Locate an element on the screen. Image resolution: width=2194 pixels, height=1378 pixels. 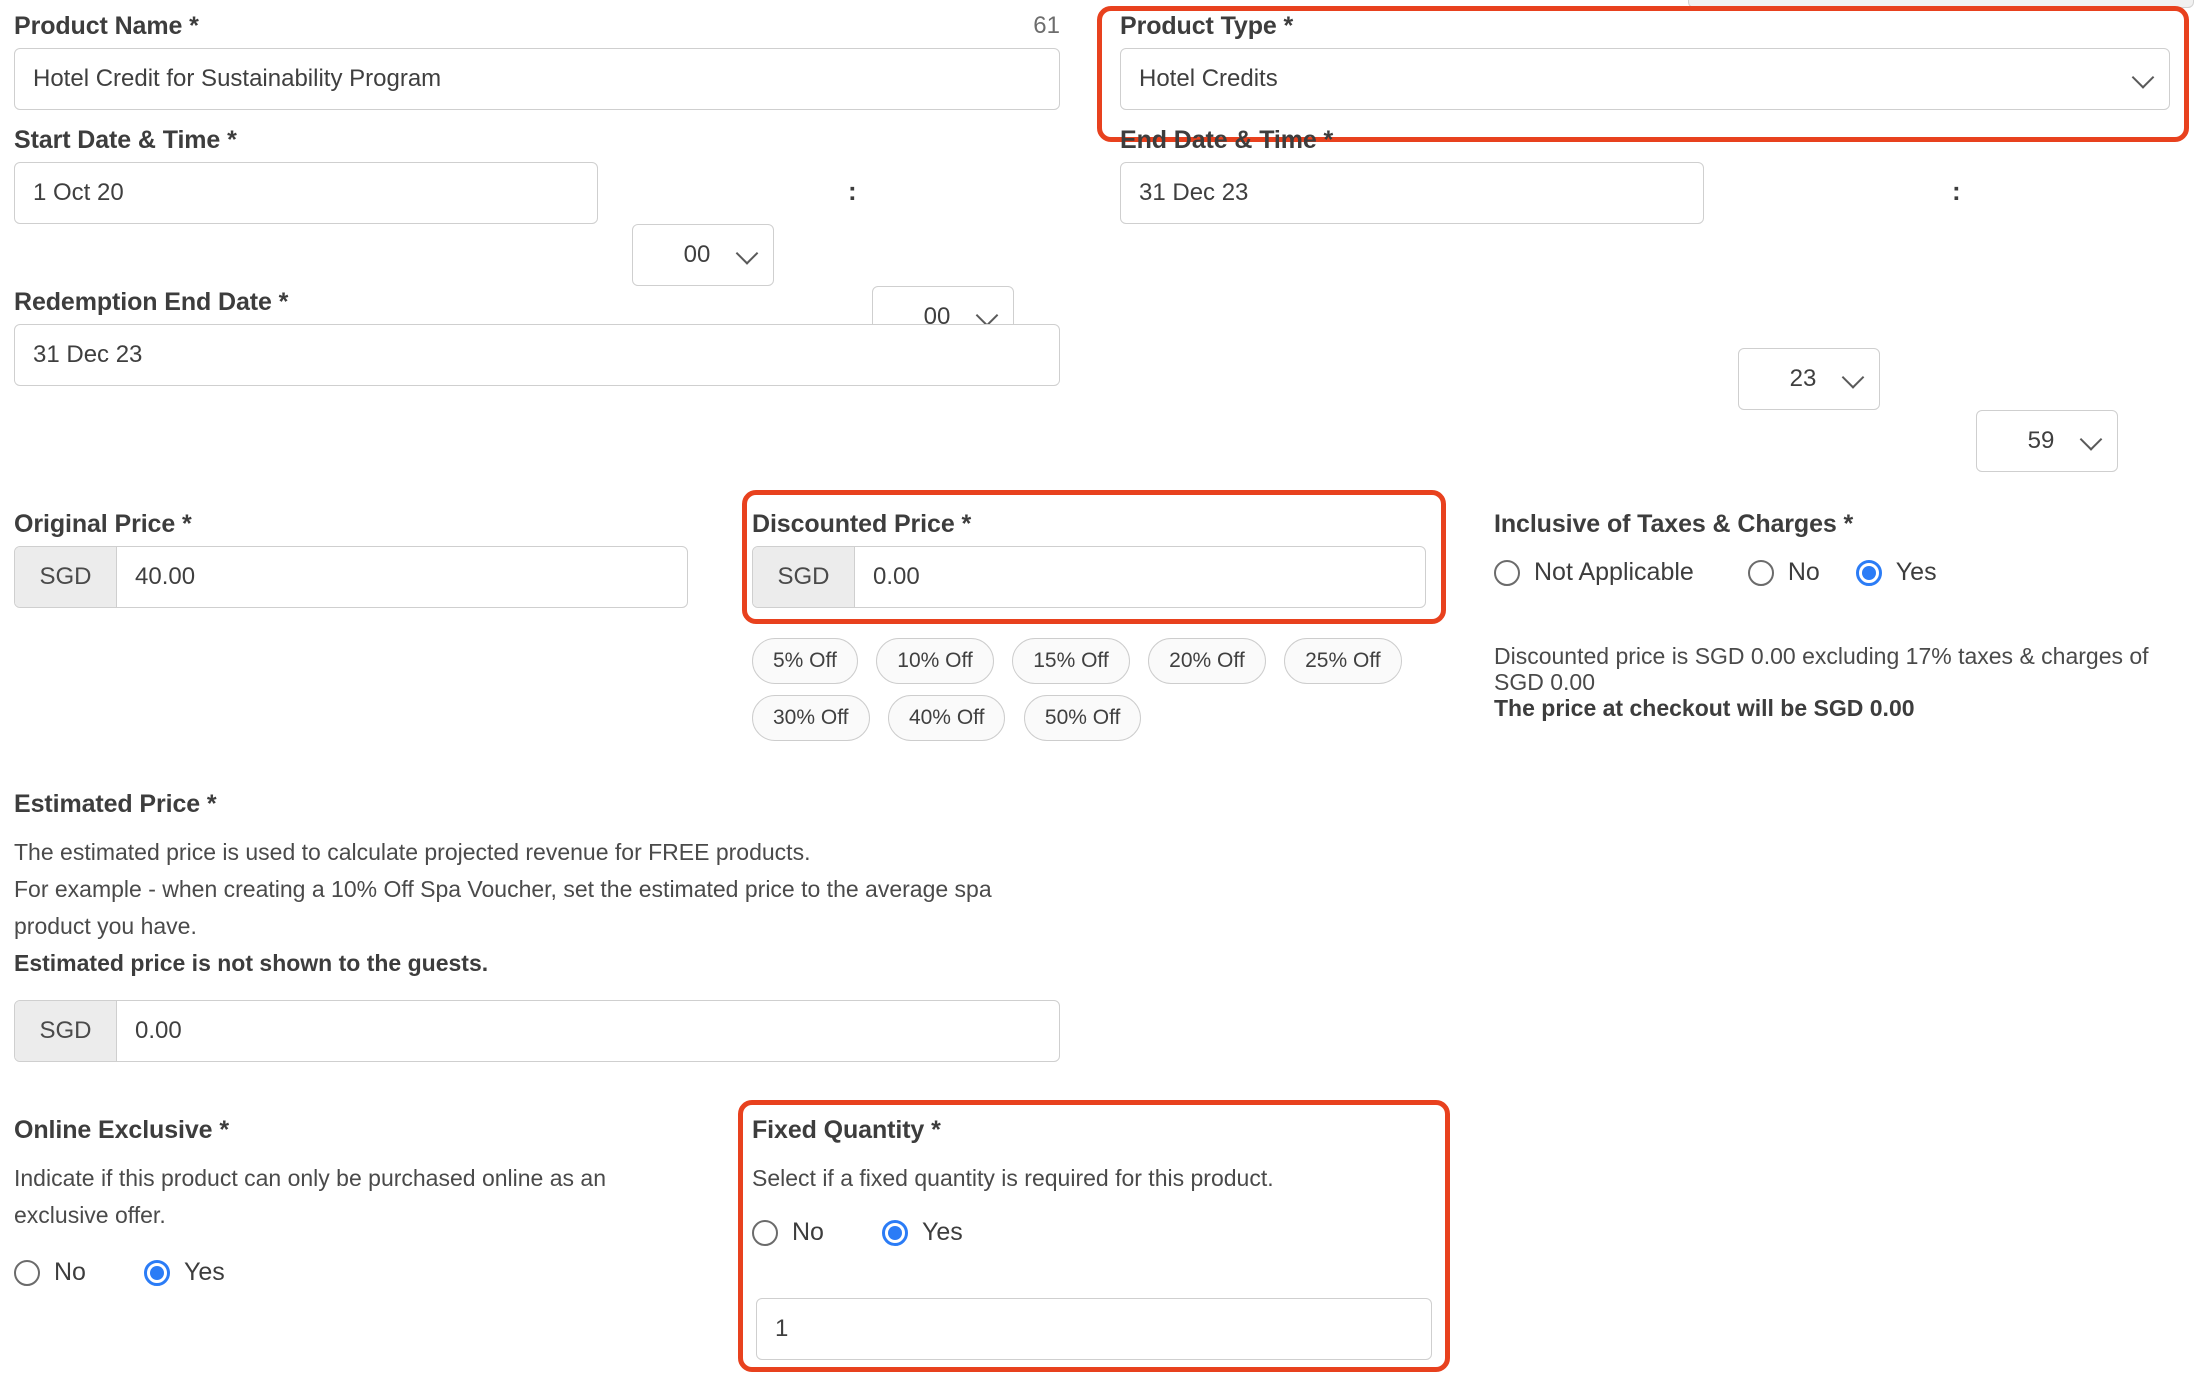
online-exclusive-radio-group: No Yes is located at coordinates (119, 1272).